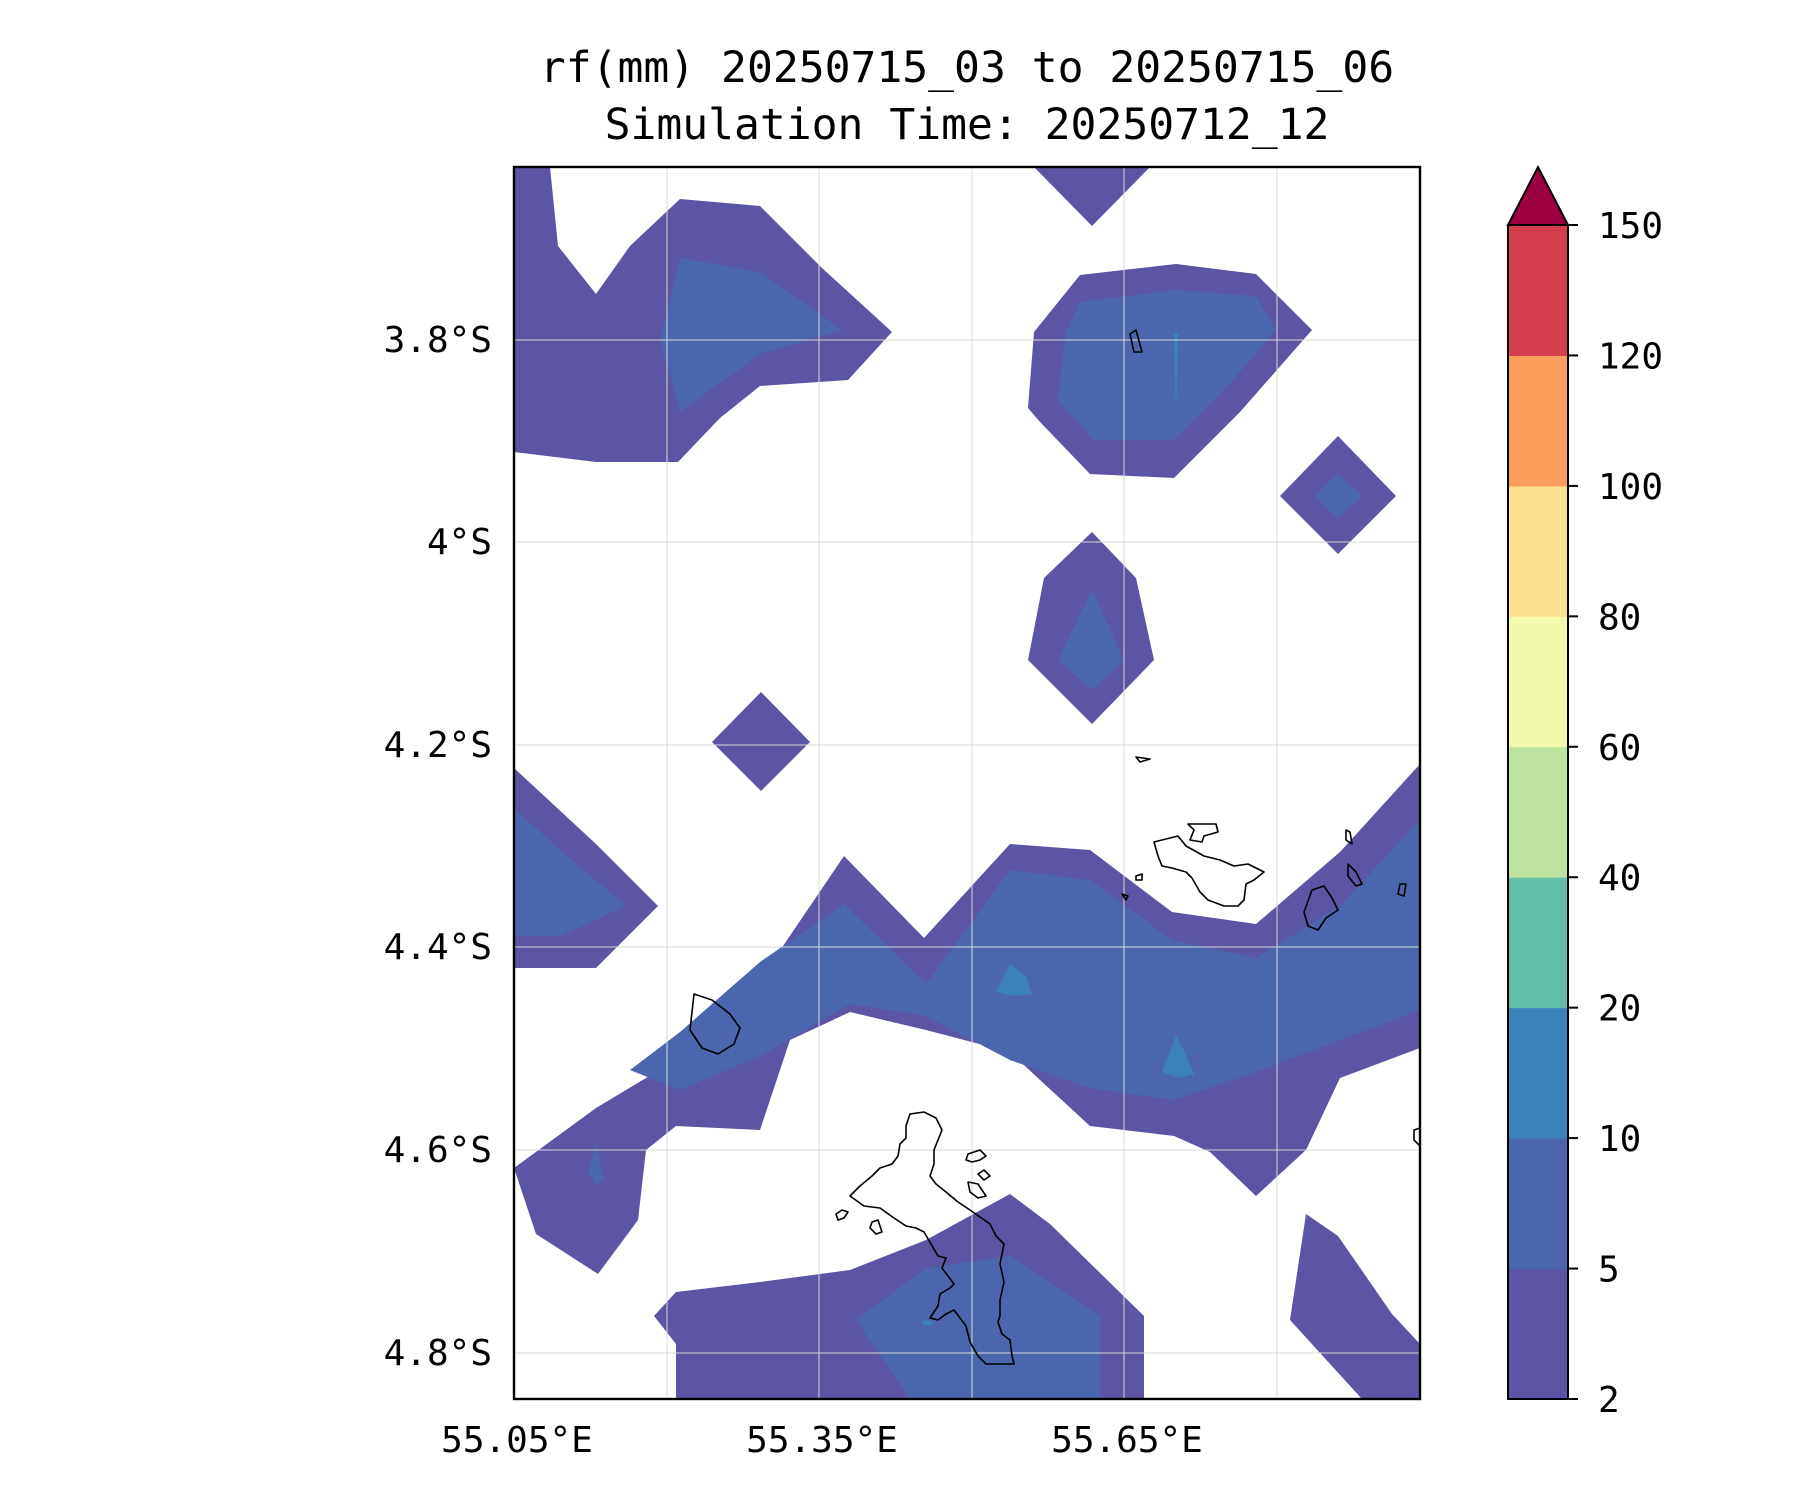 The width and height of the screenshot is (1800, 1500). I want to click on colorbar-tick-label: 150, so click(1630, 226).